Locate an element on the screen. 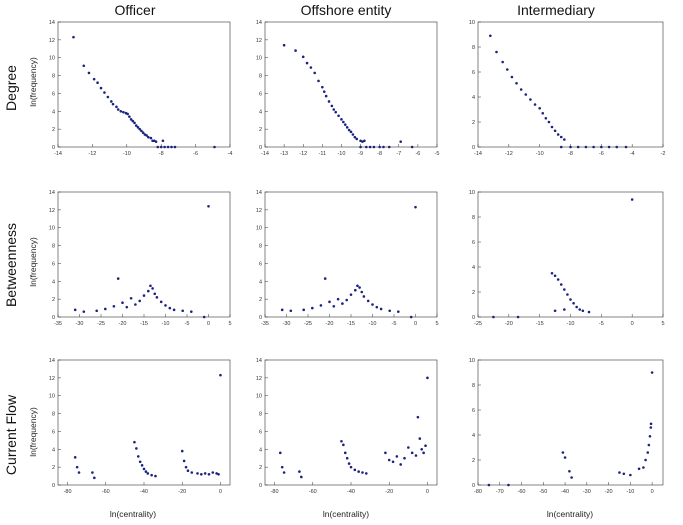 Image resolution: width=683 pixels, height=525 pixels. column-title-officer: Officer is located at coordinates (135, 10).